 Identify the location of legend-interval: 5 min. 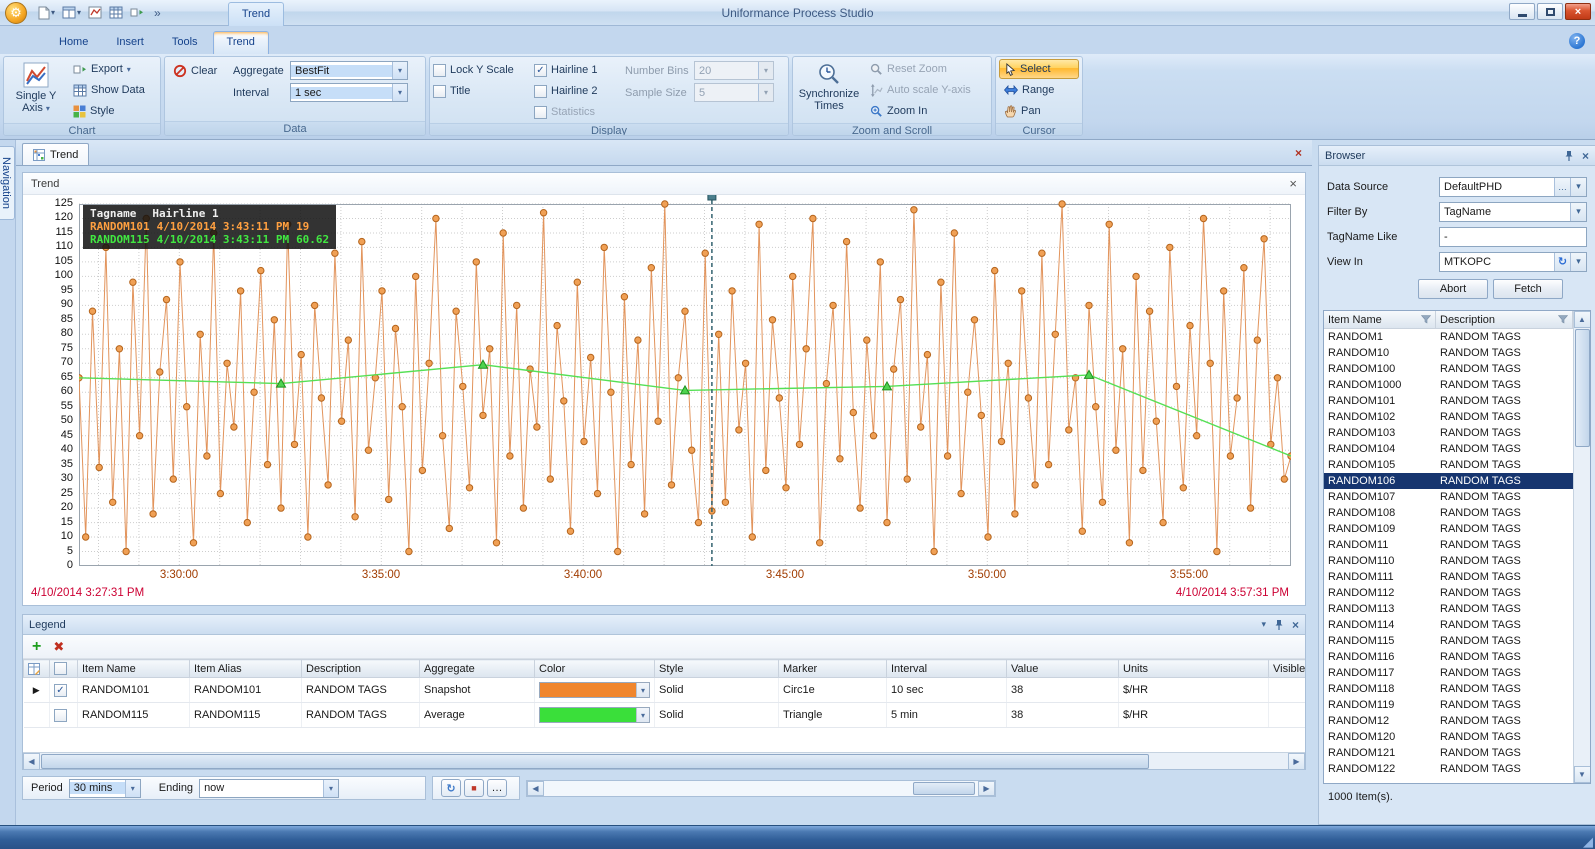
(946, 715).